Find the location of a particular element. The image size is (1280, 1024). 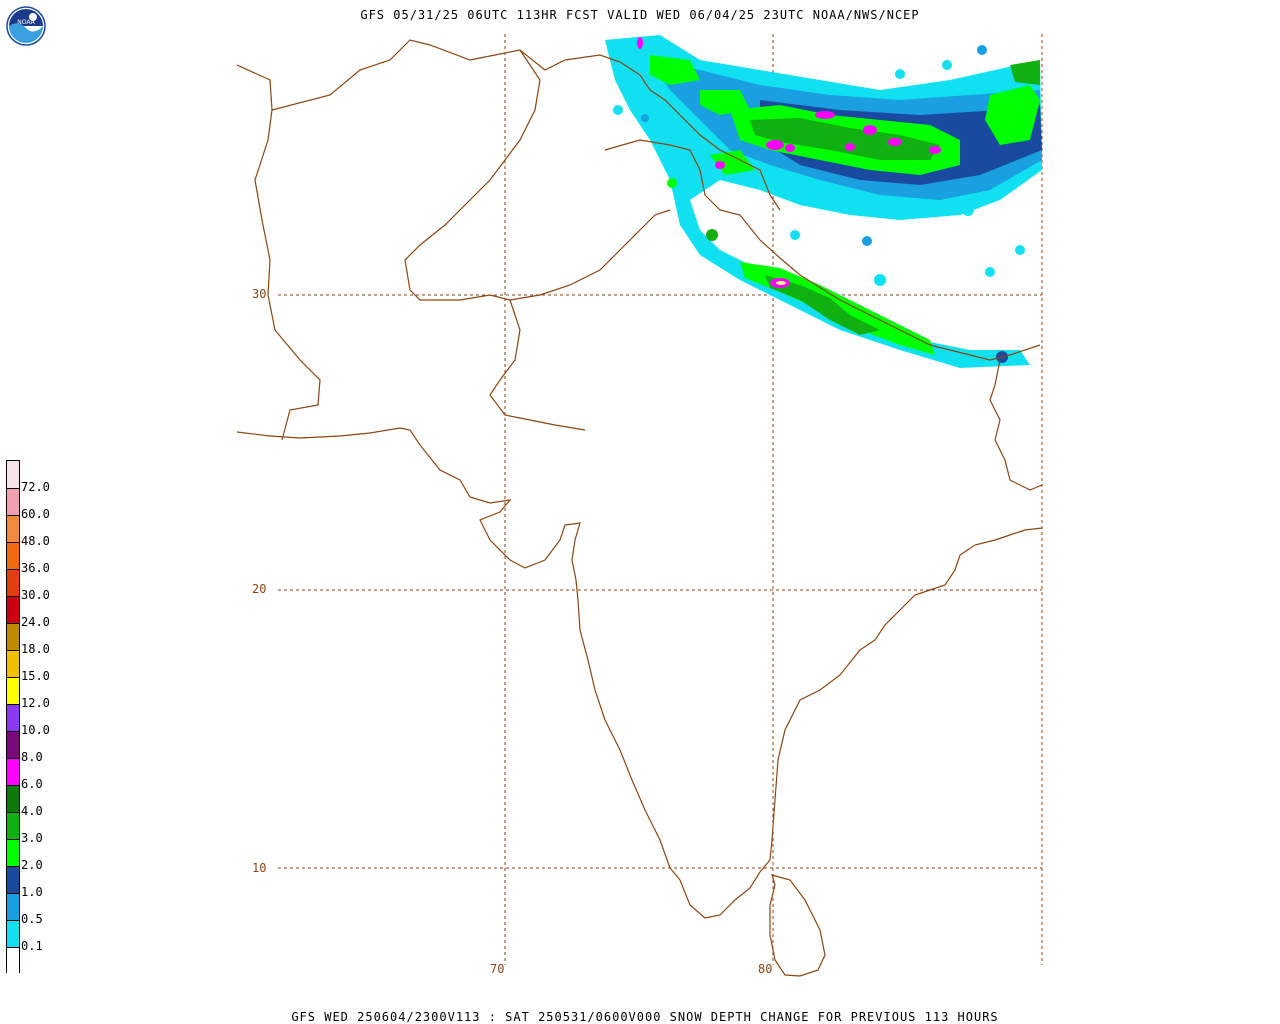

legend-label: 18.0 is located at coordinates (35, 649).